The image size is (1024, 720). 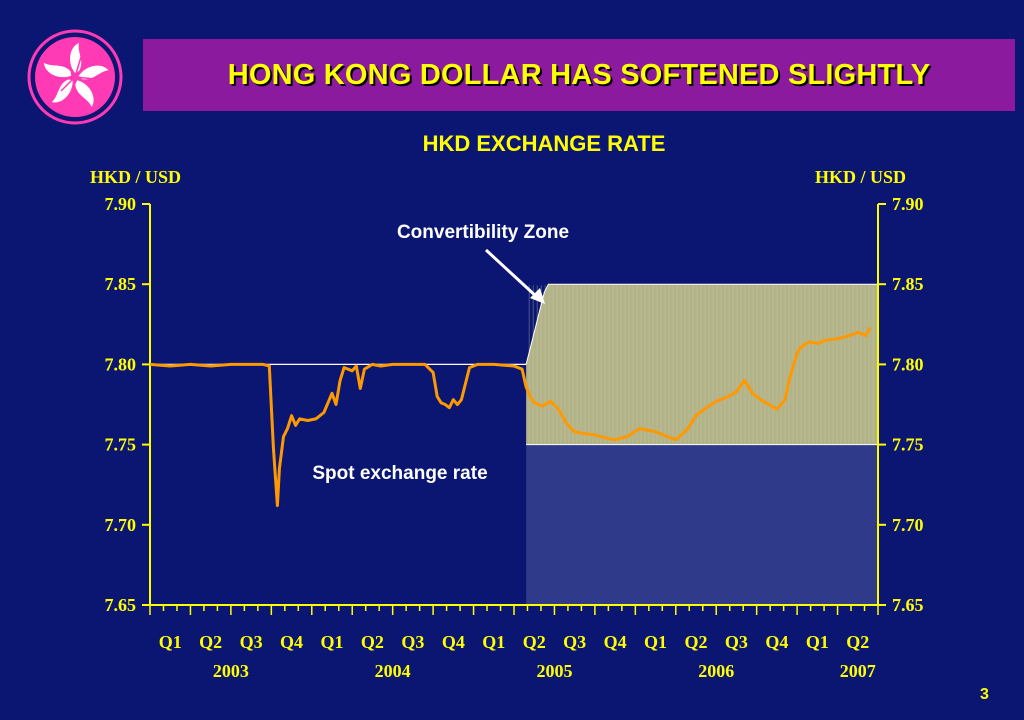 What do you see at coordinates (483, 232) in the screenshot?
I see `annotation-convertibility-zone: Convertibility Zone` at bounding box center [483, 232].